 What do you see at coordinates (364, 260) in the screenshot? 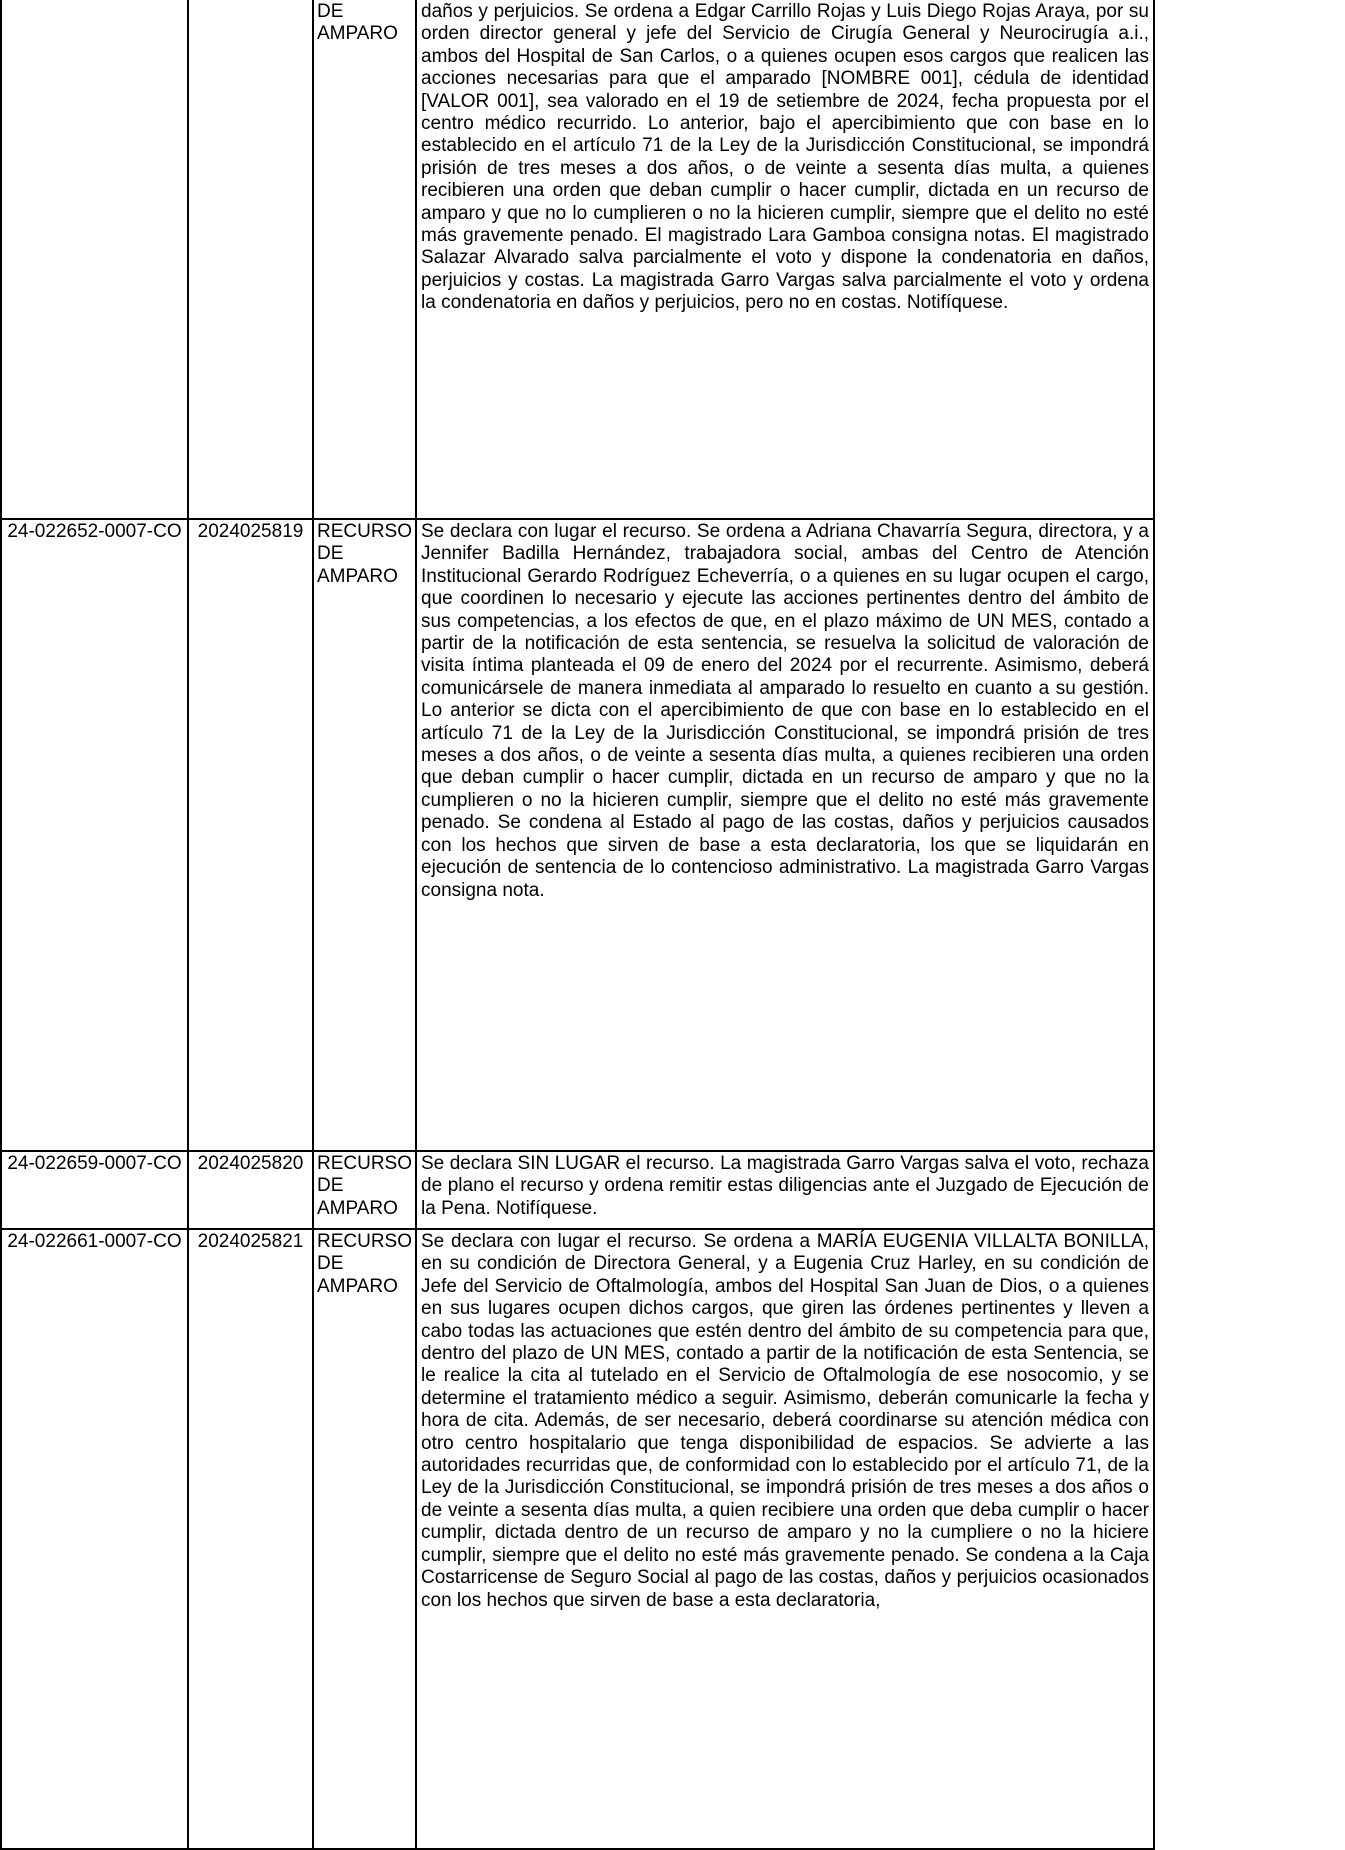
I see `tipo: DE AMPARO` at bounding box center [364, 260].